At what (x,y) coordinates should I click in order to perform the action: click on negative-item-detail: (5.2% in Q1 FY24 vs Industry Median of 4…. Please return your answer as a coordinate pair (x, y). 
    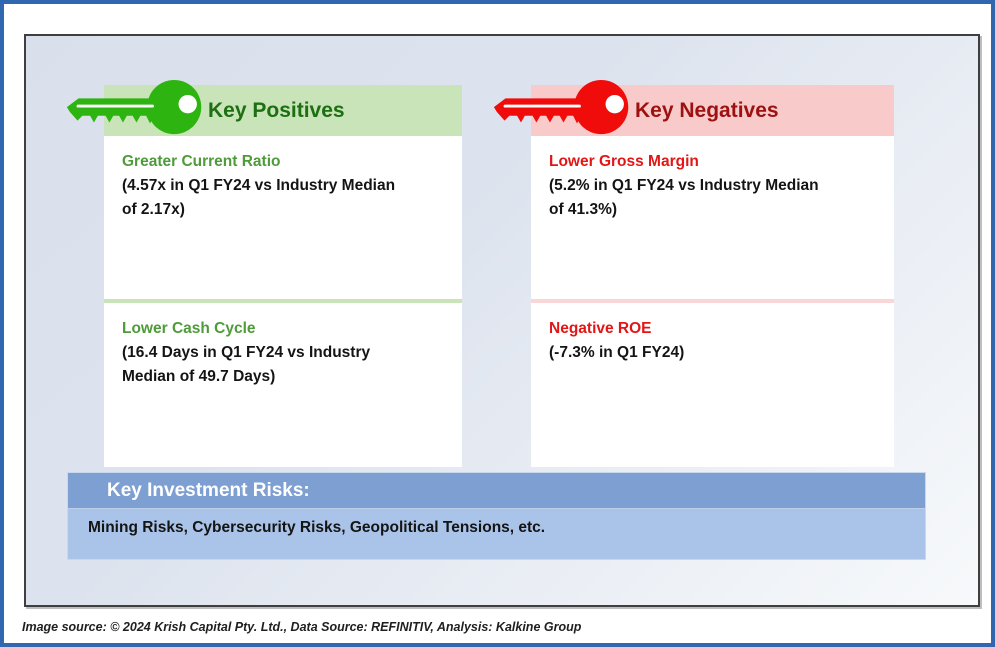
    Looking at the image, I should click on (684, 197).